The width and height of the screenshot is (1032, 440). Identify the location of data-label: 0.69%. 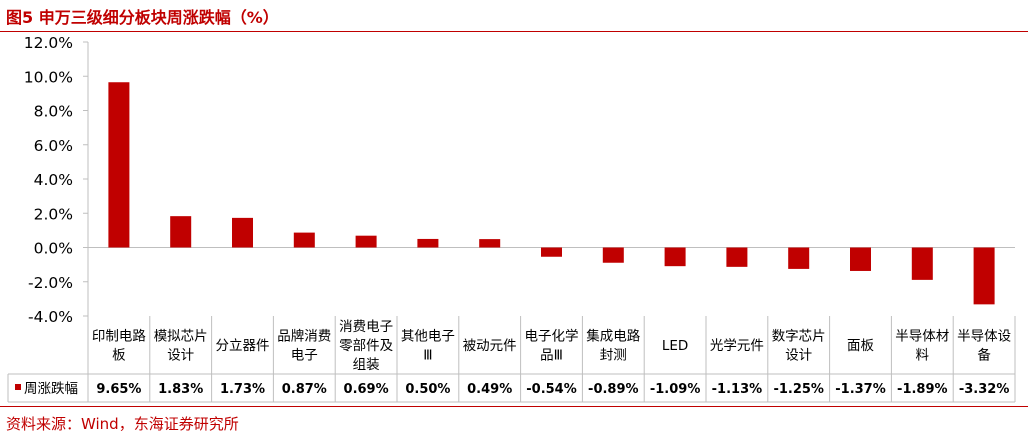
(366, 389).